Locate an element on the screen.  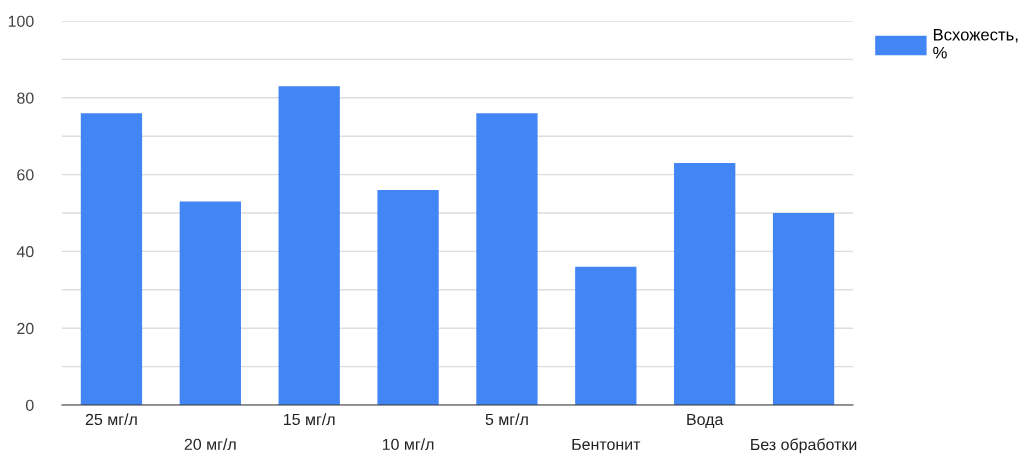
y-tick-label: 0 is located at coordinates (29, 405).